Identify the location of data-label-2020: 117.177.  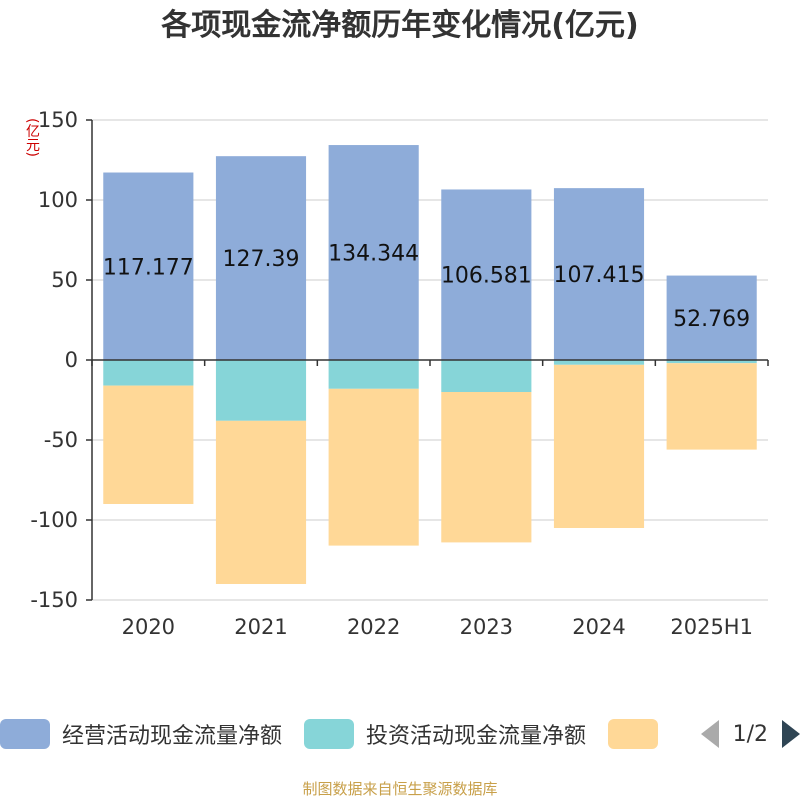
(148, 267).